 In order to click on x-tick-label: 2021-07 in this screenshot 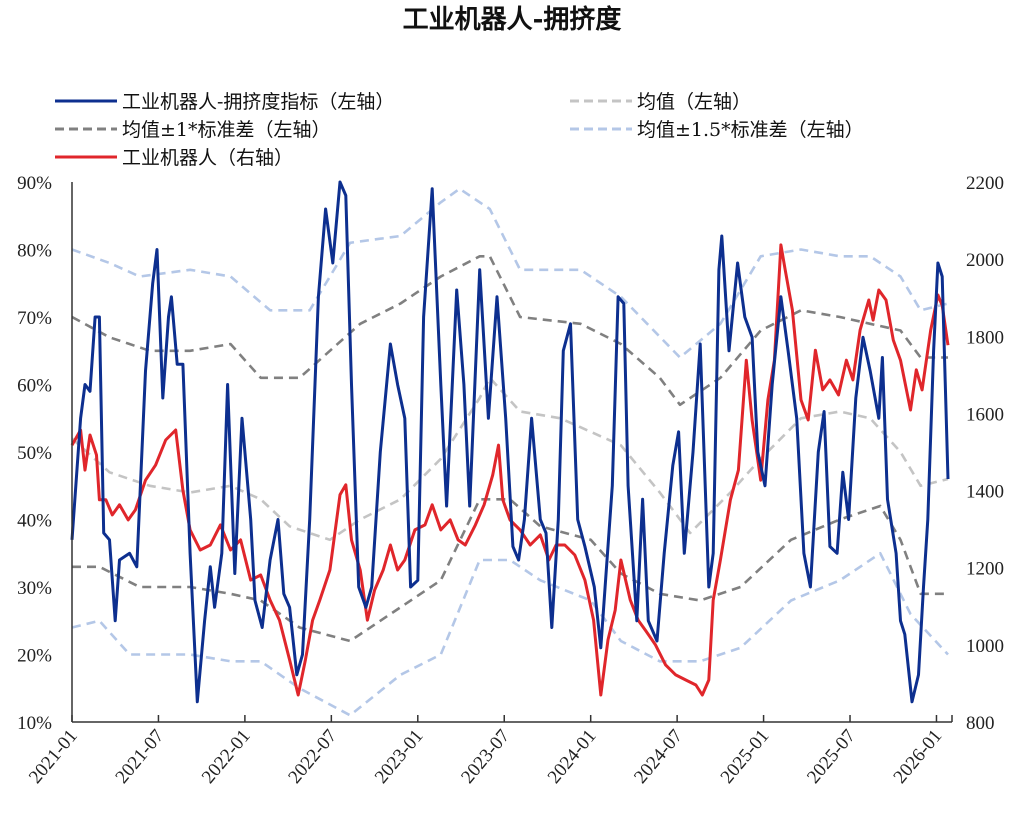, I will do `click(139, 757)`.